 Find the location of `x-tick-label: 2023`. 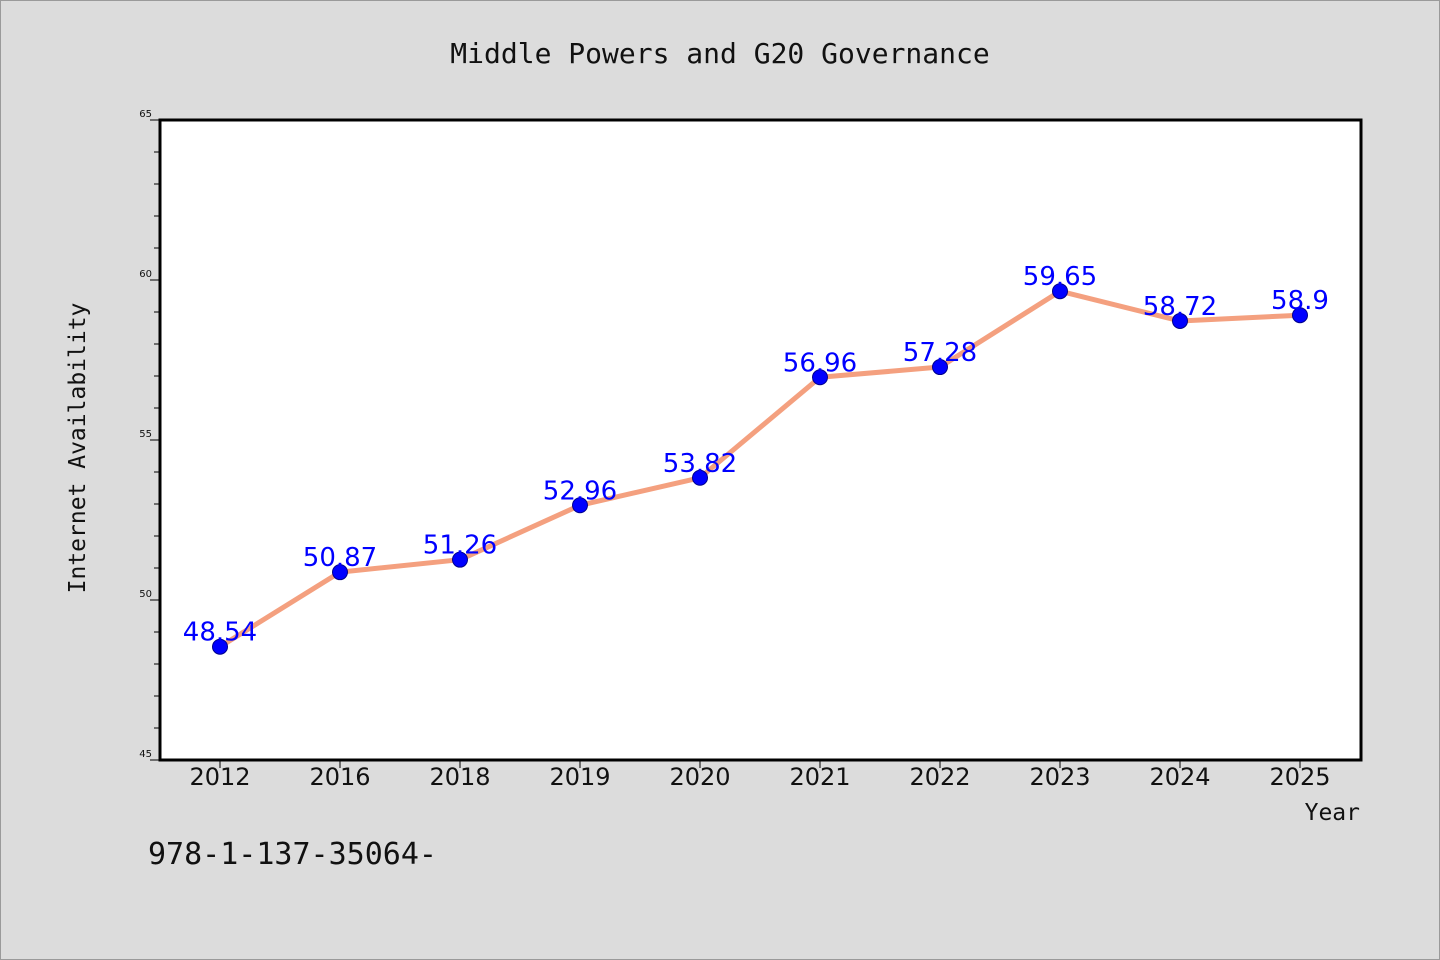

x-tick-label: 2023 is located at coordinates (1059, 777).